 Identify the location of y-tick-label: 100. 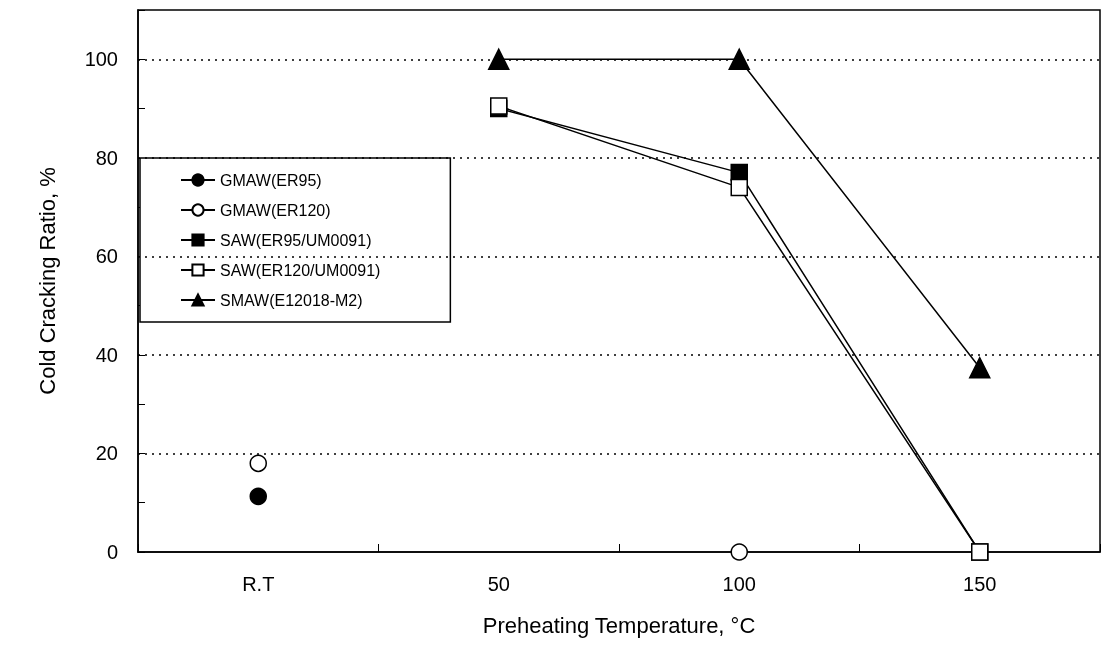
(101, 59).